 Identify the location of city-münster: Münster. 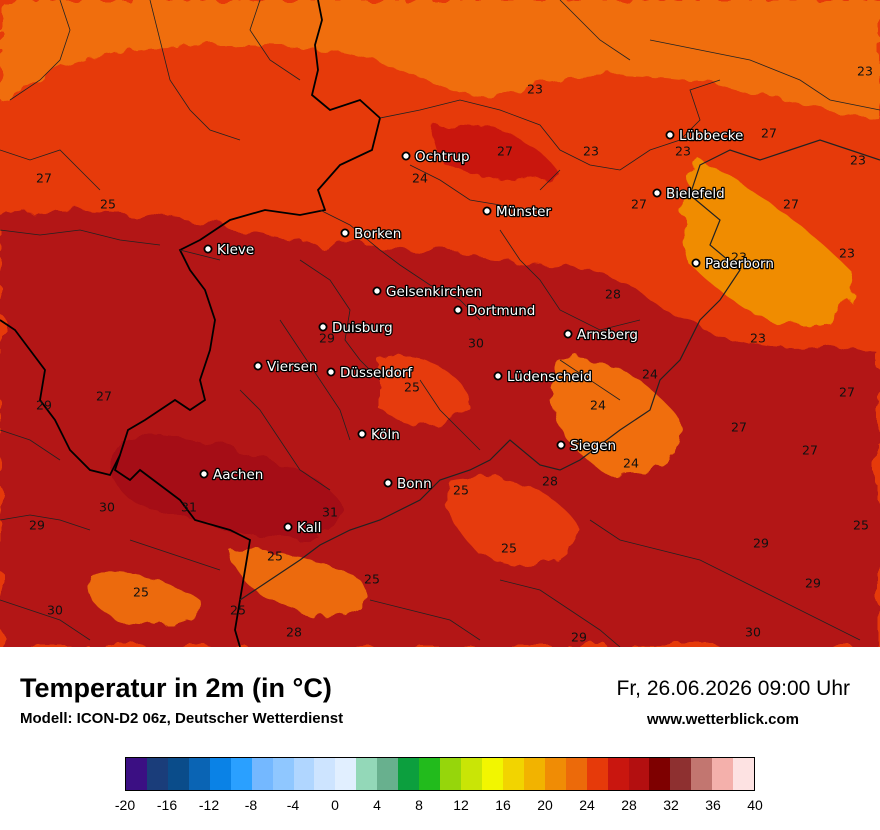
(517, 212).